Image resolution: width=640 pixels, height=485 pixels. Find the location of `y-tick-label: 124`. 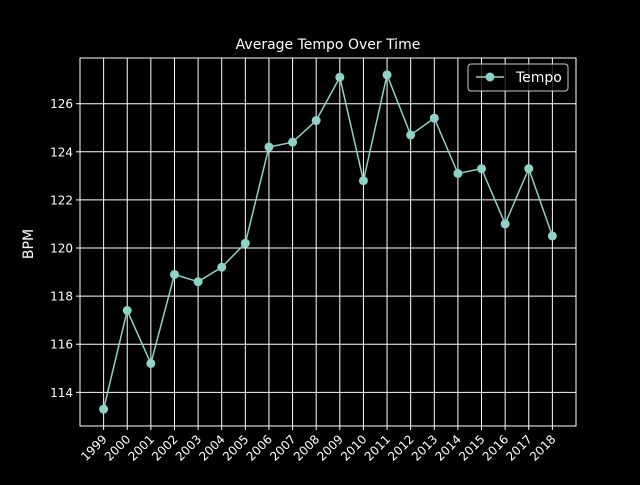

y-tick-label: 124 is located at coordinates (61, 152).